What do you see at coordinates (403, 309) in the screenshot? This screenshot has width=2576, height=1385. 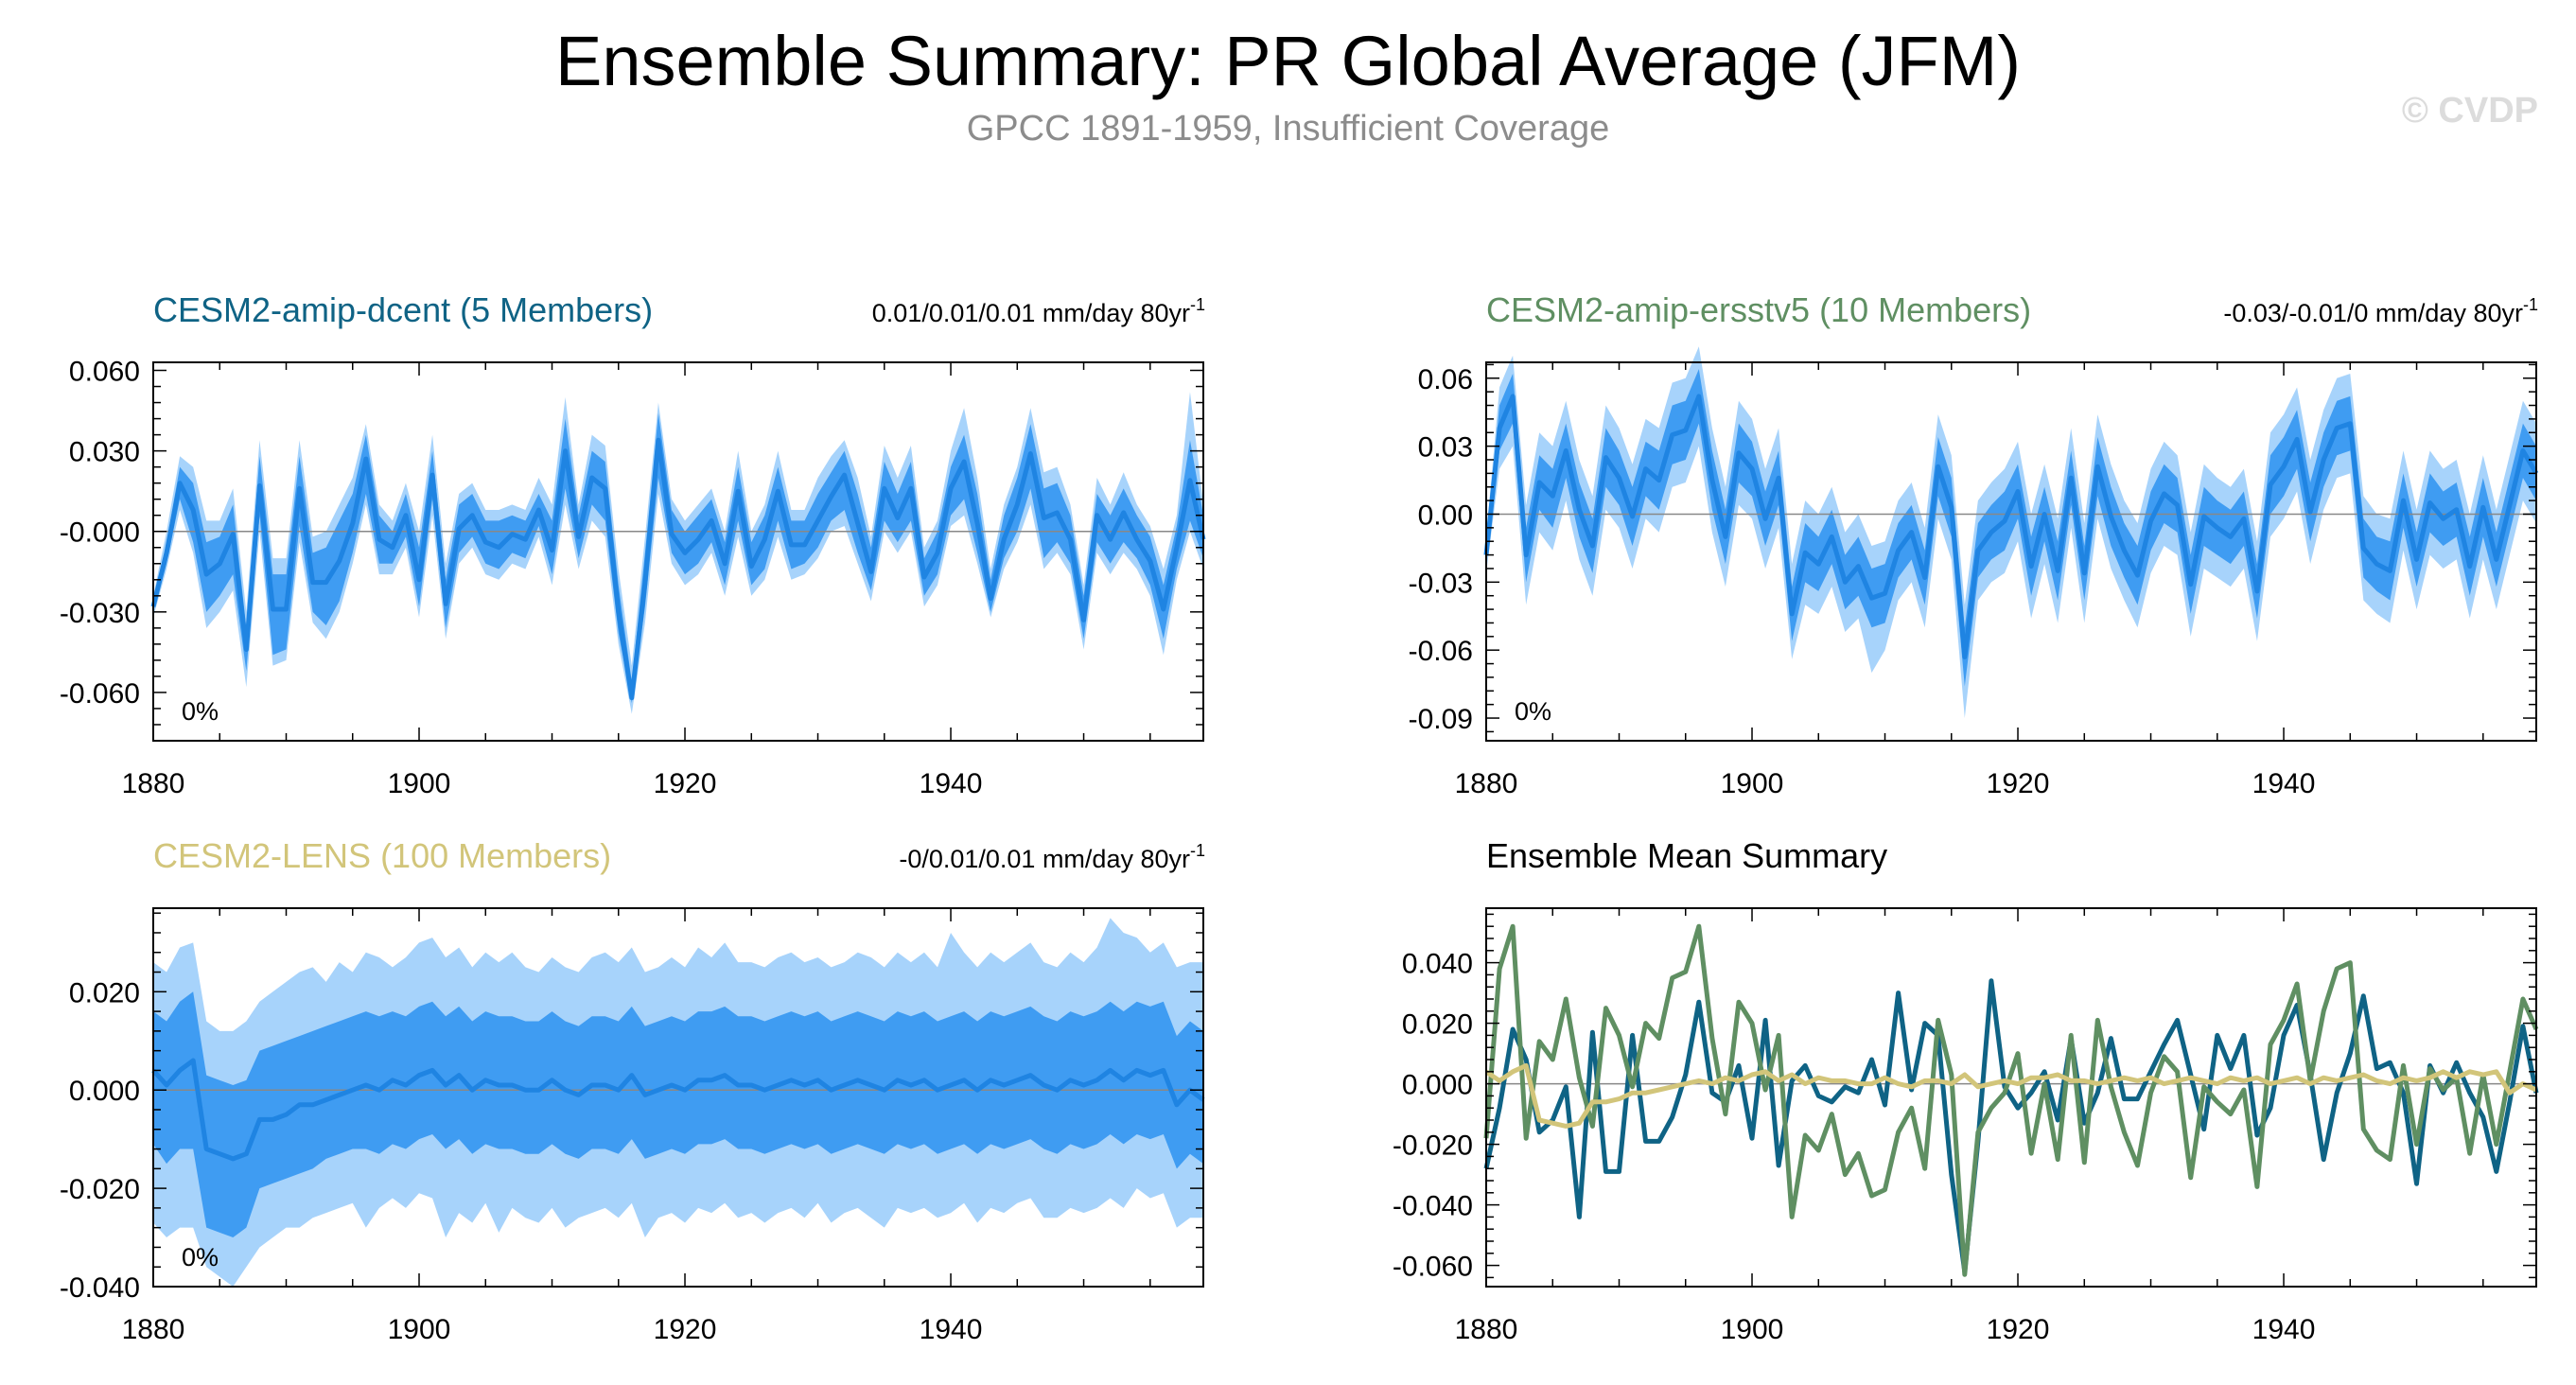 I see `panel-title: CESM2-amip-dcent (5 Members)` at bounding box center [403, 309].